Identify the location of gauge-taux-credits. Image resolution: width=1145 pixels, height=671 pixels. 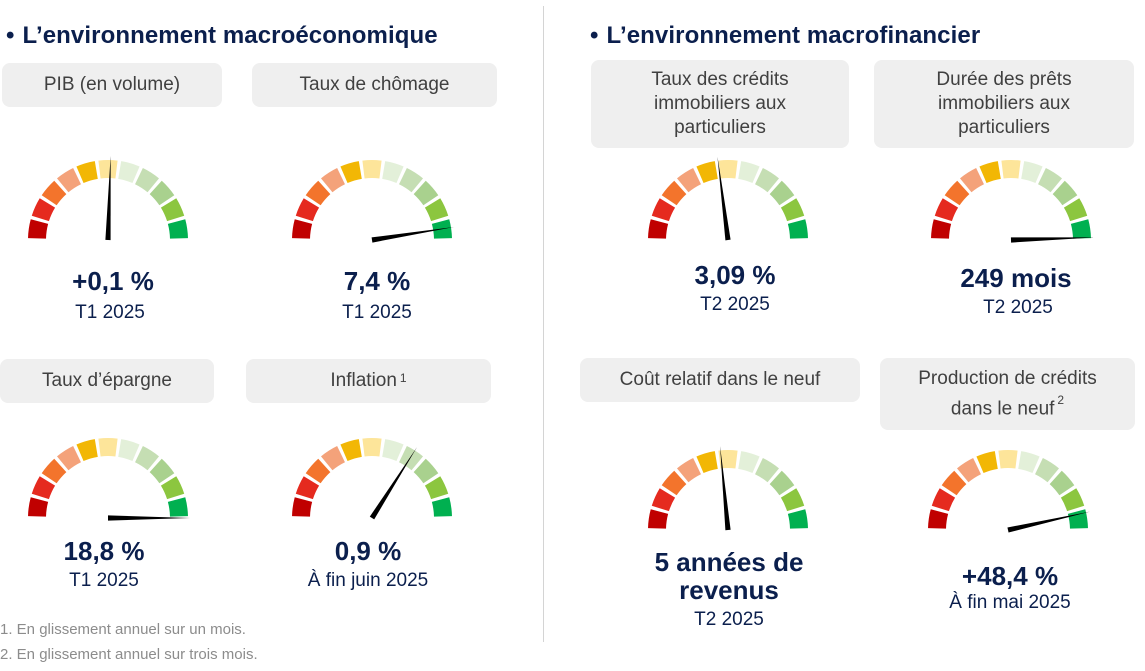
(728, 198).